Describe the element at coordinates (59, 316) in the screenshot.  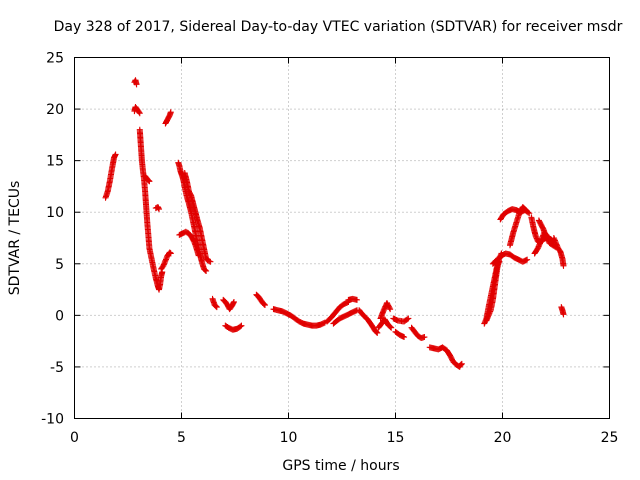
I see `y-tick-label: 0` at that location.